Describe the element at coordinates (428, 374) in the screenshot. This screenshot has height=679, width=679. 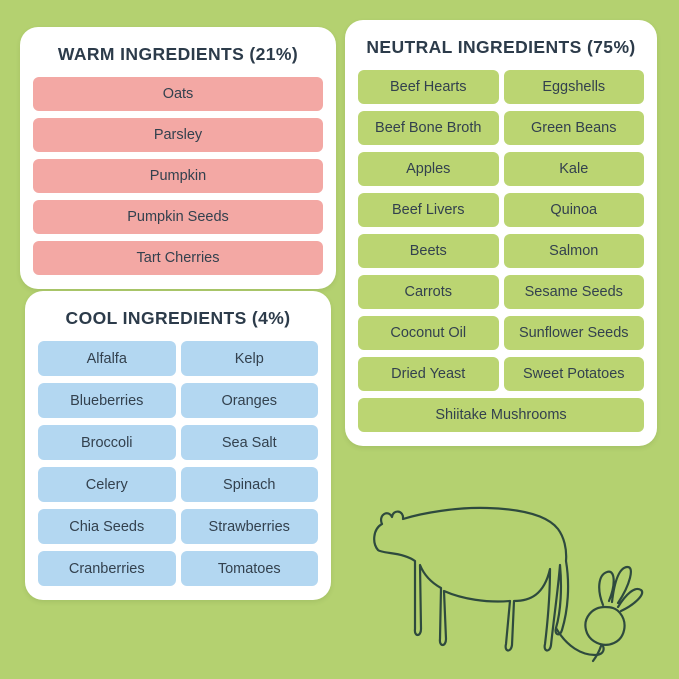
I see `ingredient-cell: Dried Yeast` at that location.